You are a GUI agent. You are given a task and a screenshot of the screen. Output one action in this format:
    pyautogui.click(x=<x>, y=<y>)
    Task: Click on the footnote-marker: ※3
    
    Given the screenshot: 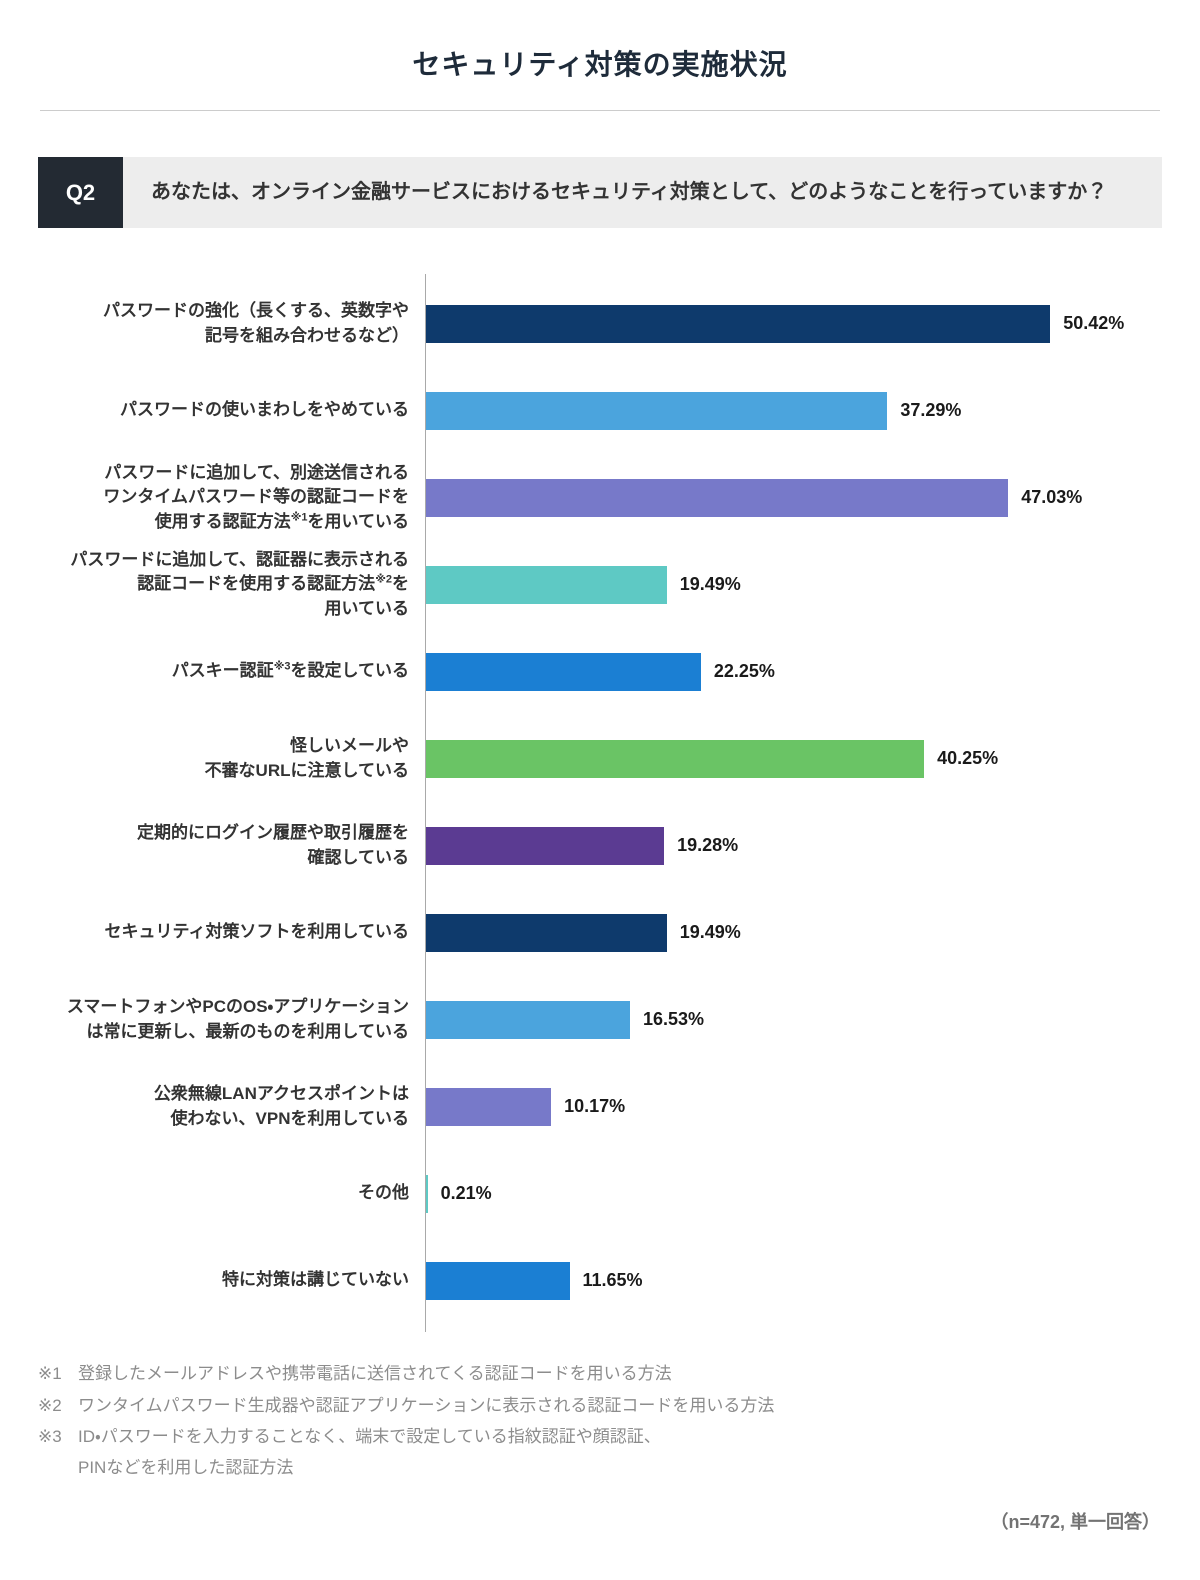 What is the action you would take?
    pyautogui.click(x=50, y=1437)
    